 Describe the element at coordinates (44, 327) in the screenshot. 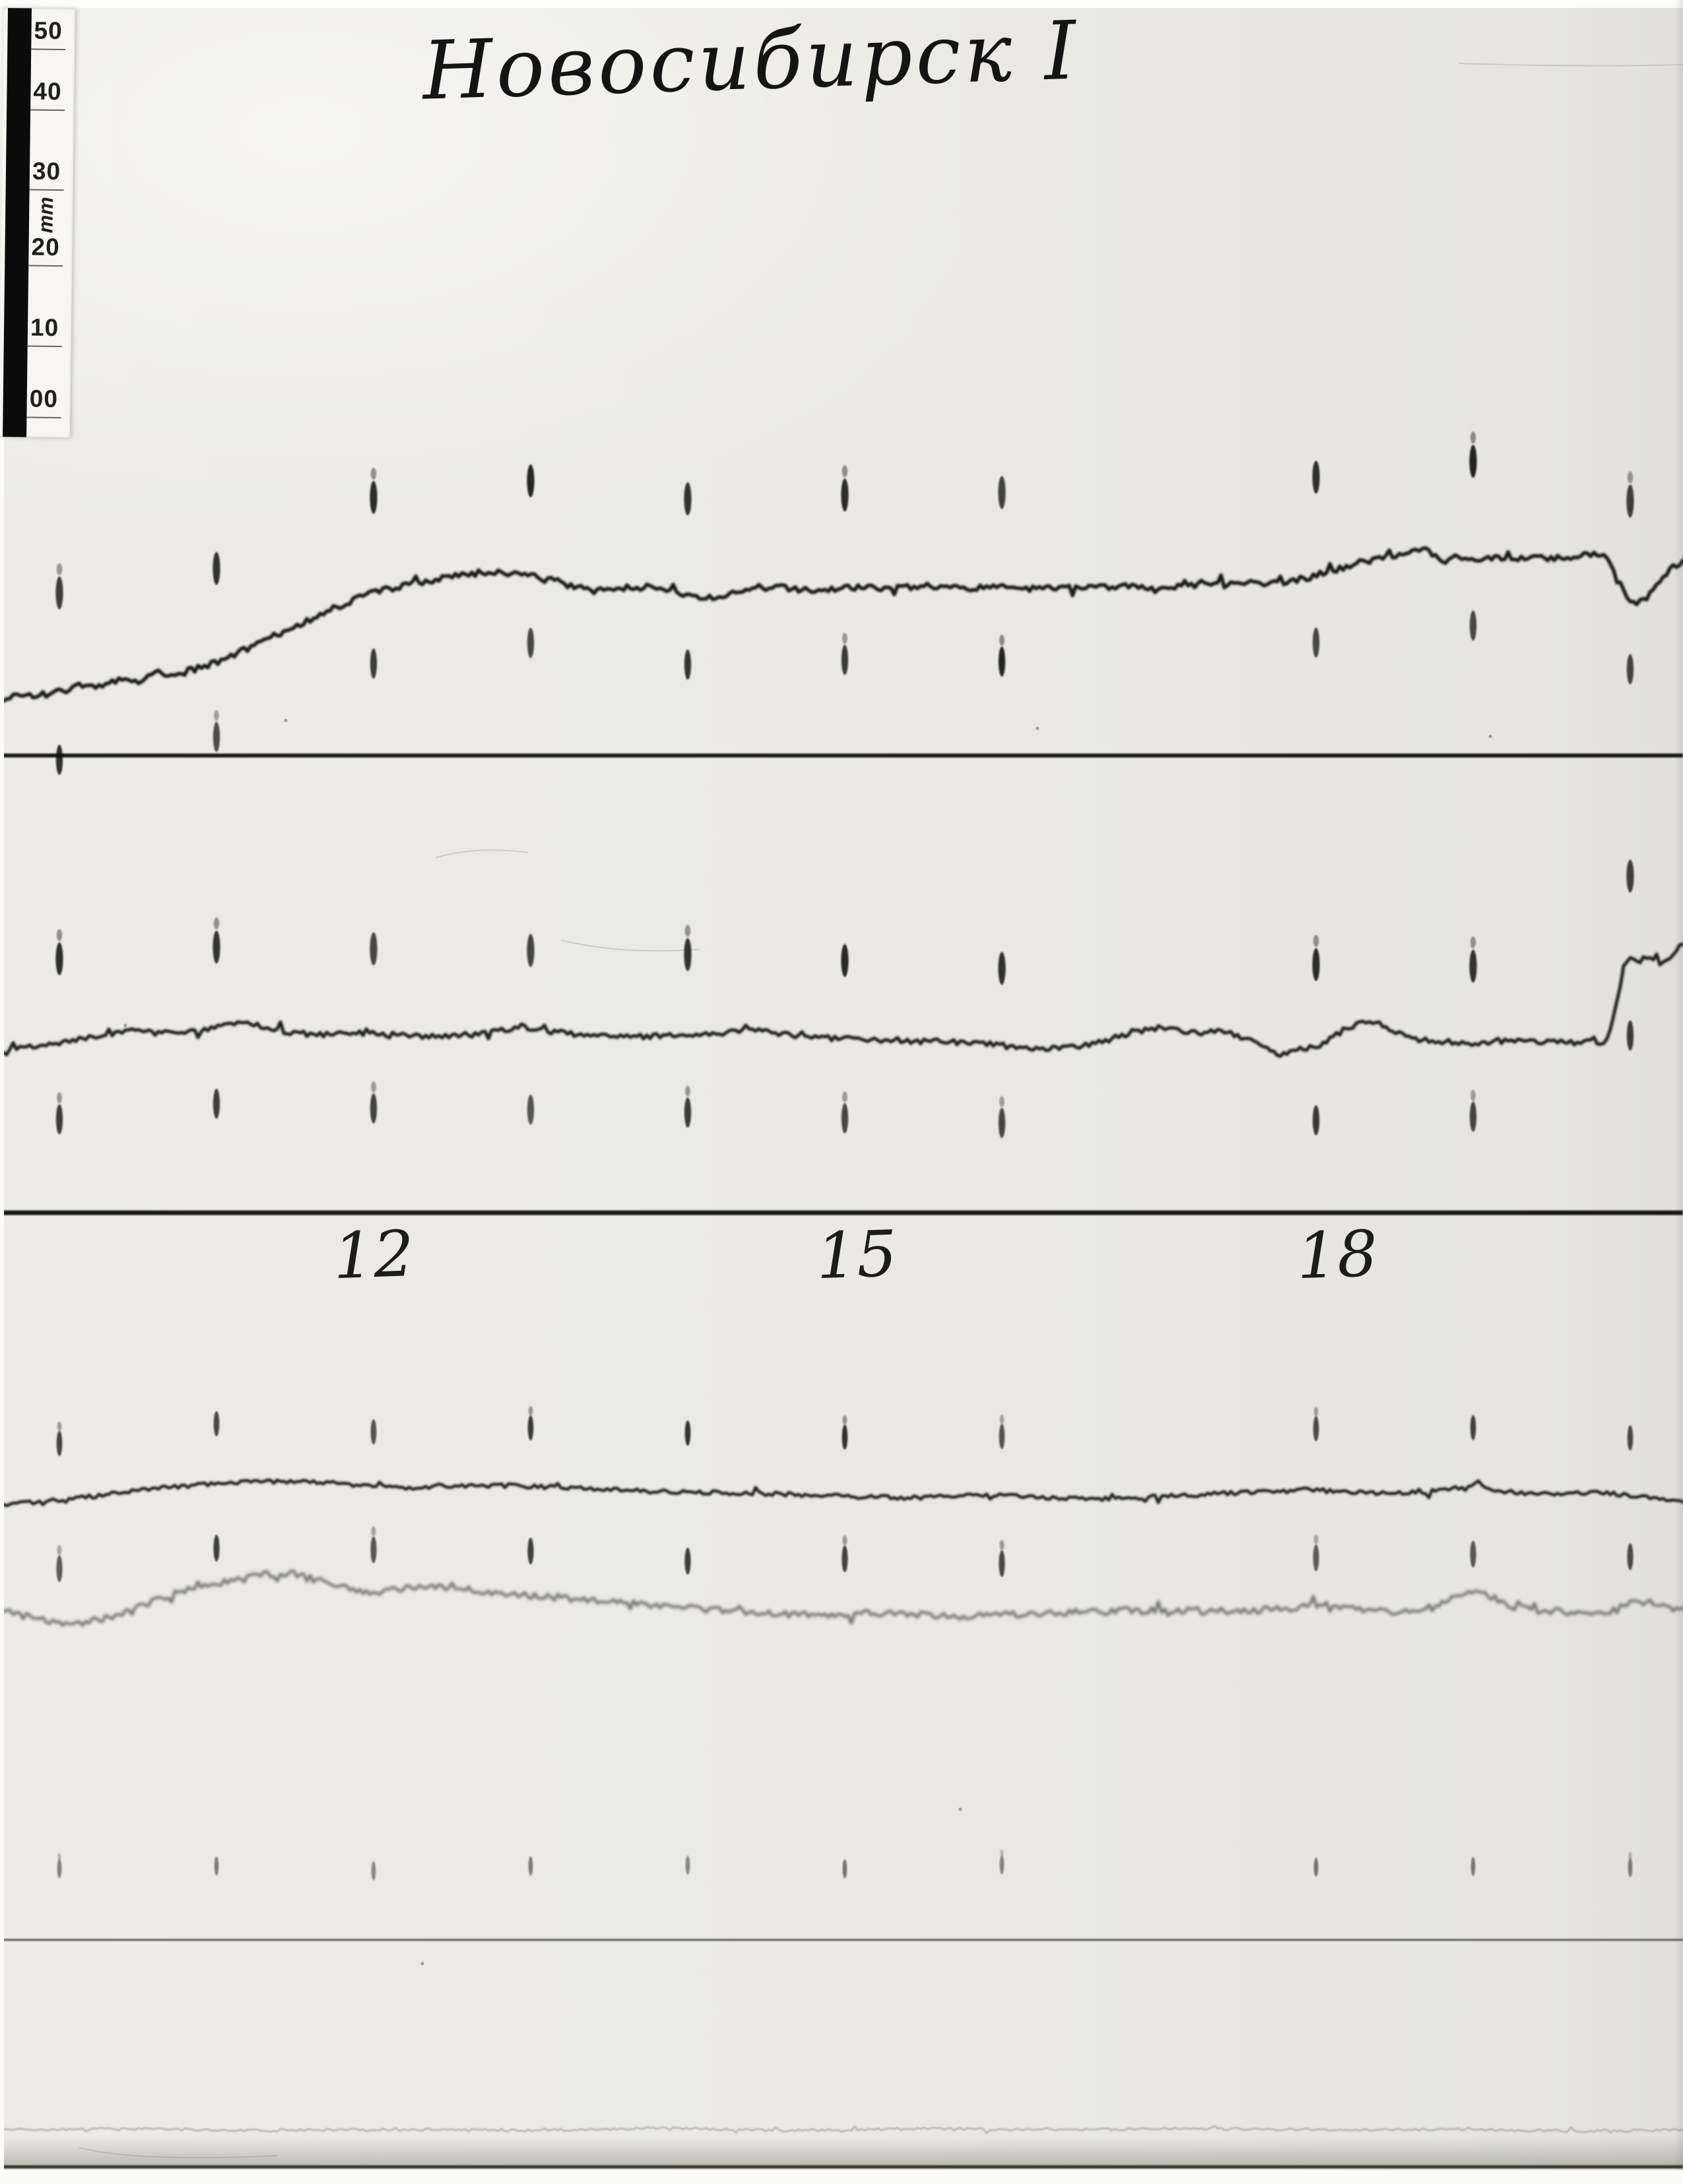

I see `ruler-mark: 10` at that location.